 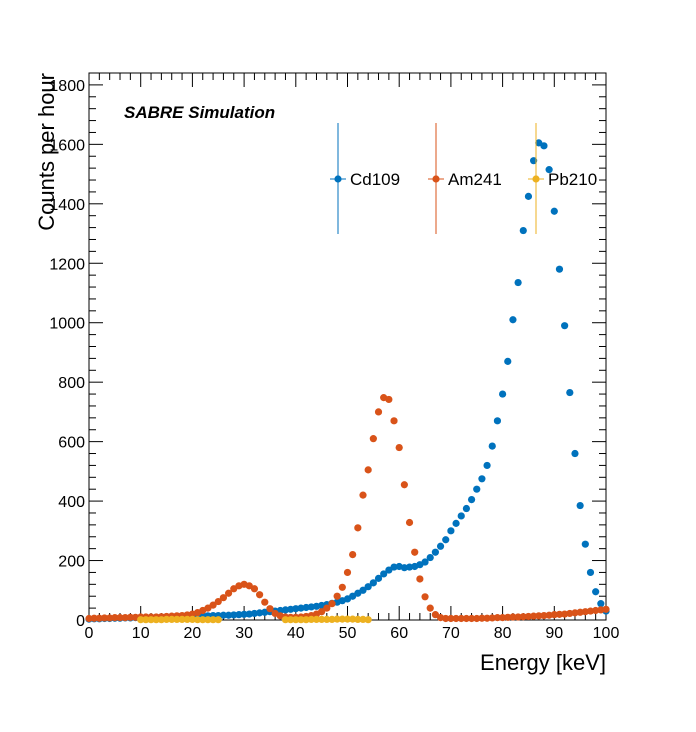 What do you see at coordinates (67, 324) in the screenshot?
I see `y-tick-label-5: 1000` at bounding box center [67, 324].